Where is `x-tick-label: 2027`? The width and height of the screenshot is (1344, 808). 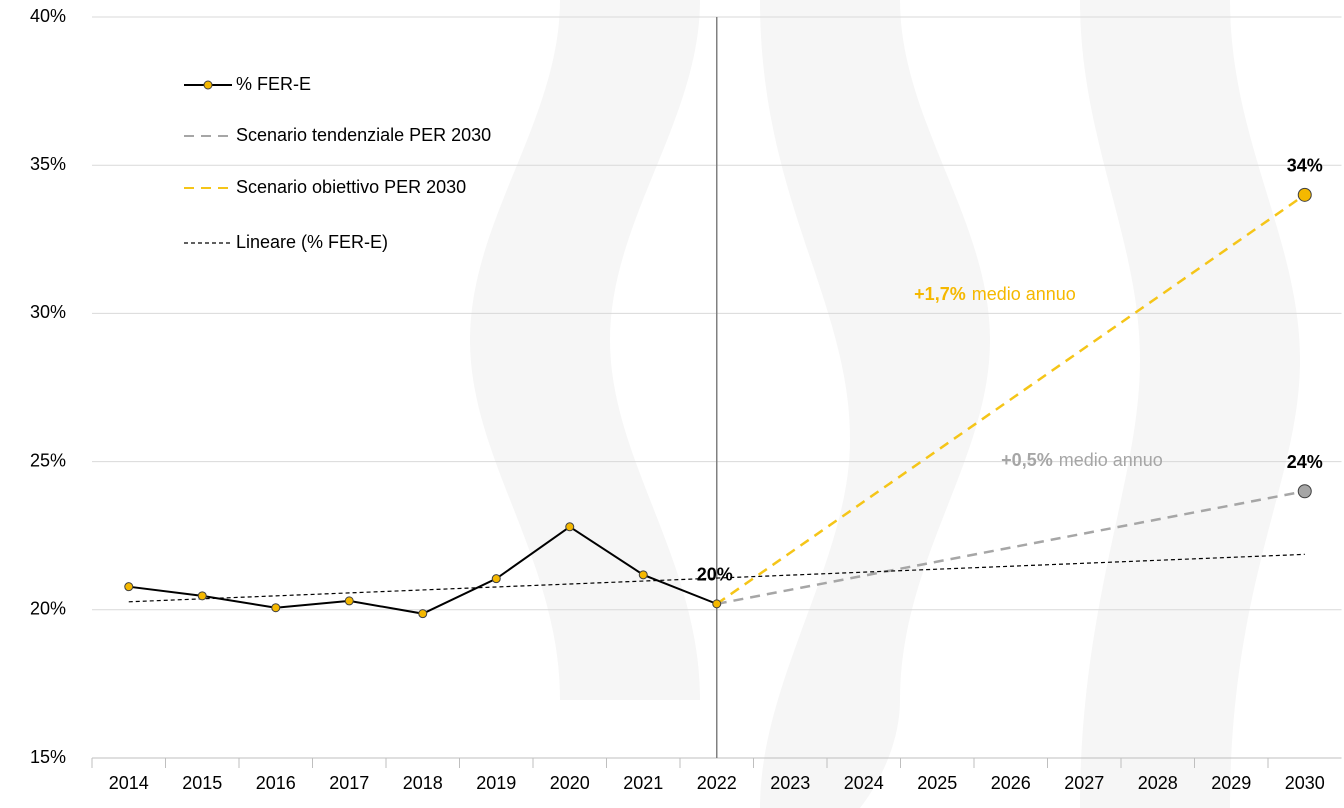
x-tick-label: 2027 is located at coordinates (1084, 783).